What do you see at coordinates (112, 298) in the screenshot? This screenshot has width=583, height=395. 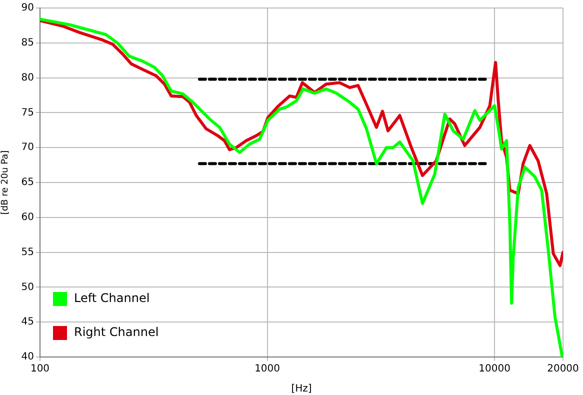 I see `legend-label: Left Channel` at bounding box center [112, 298].